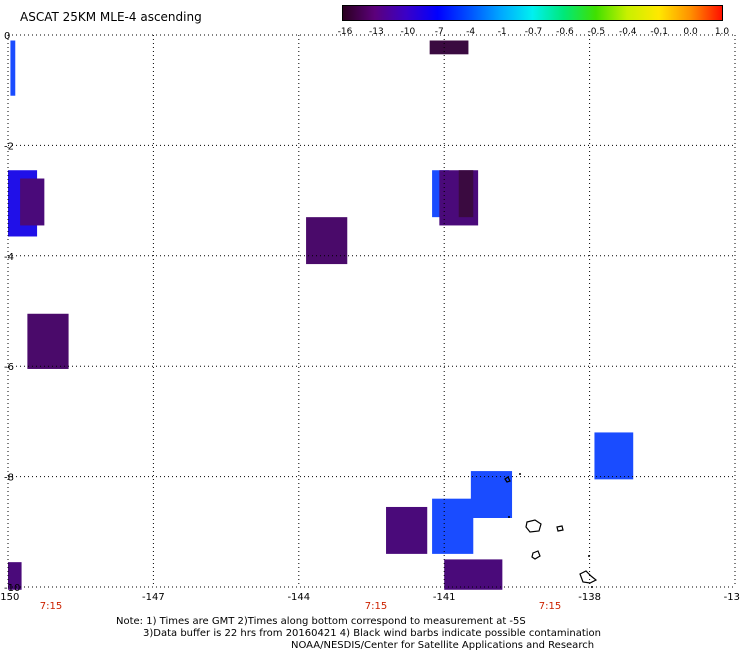  What do you see at coordinates (627, 32) in the screenshot?
I see `colorbar-label: -0.4` at bounding box center [627, 32].